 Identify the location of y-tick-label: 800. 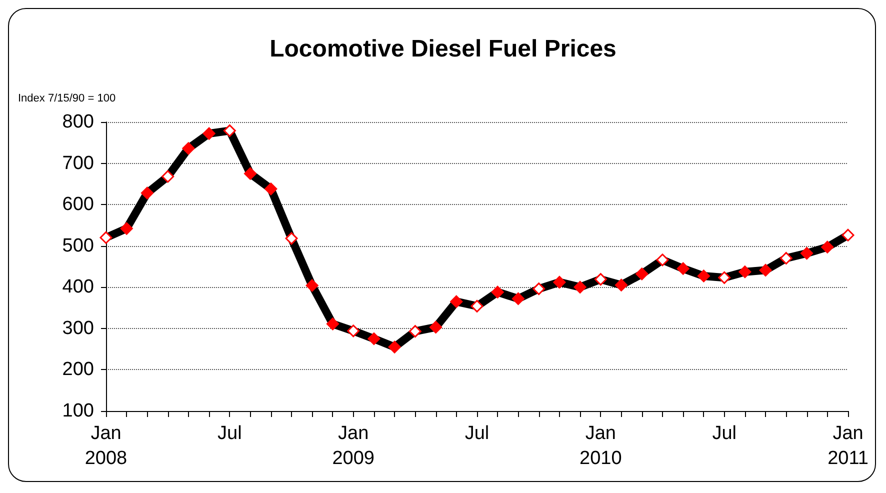
(78, 122).